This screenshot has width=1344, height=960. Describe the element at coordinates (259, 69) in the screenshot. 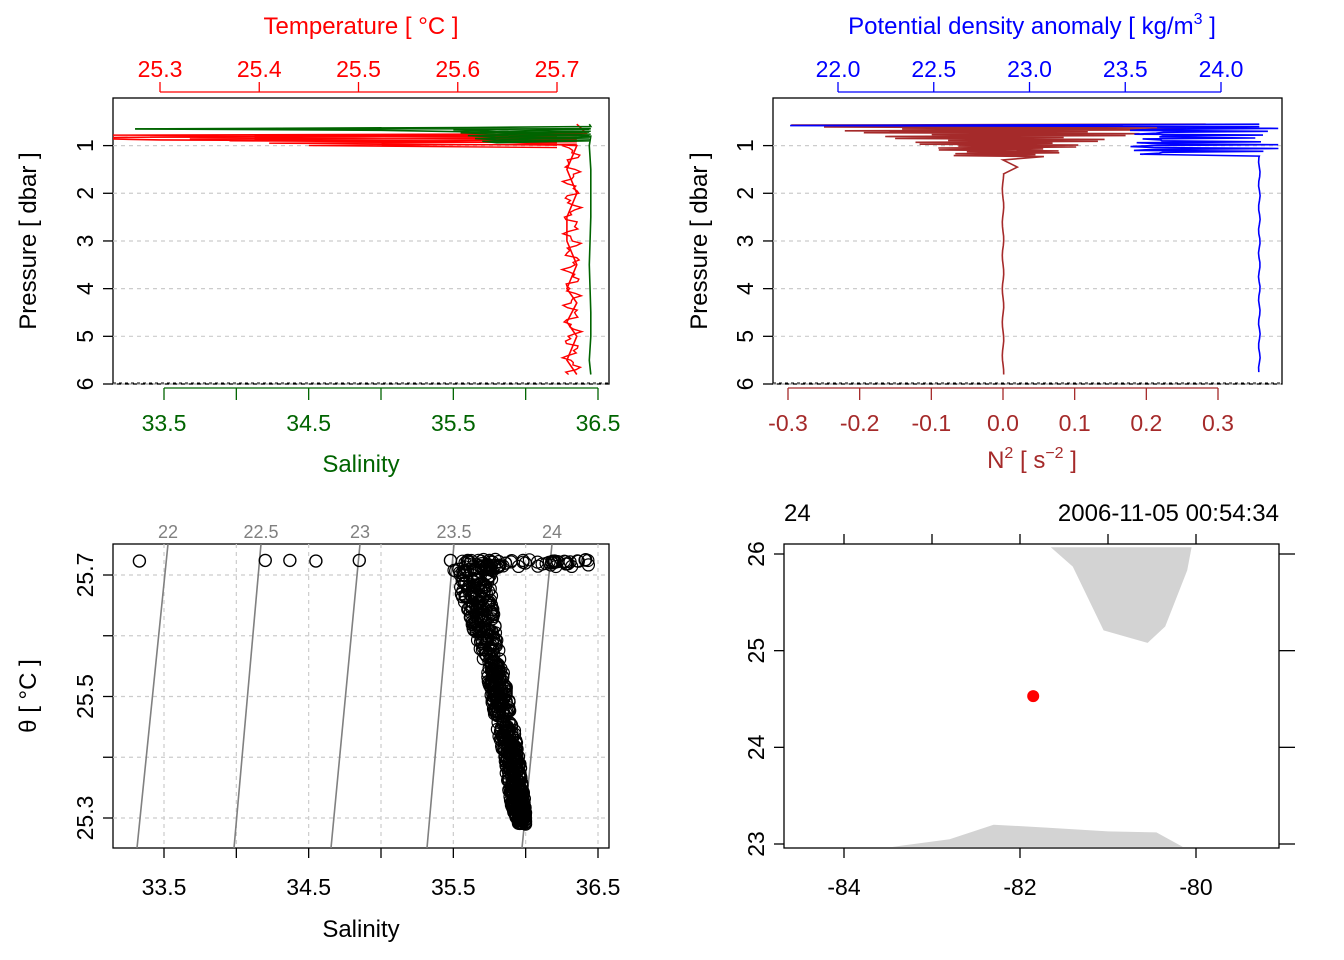

I see `temperature-tick-label: 25.4` at that location.